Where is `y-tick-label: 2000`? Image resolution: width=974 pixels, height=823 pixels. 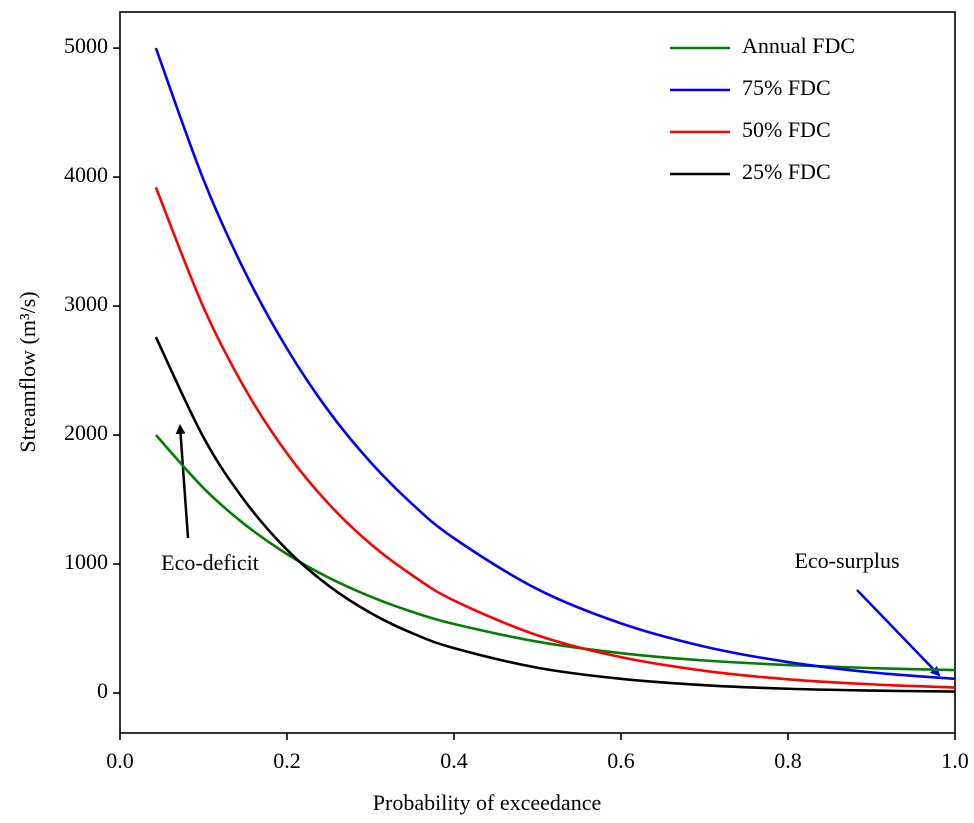
y-tick-label: 2000 is located at coordinates (86, 432).